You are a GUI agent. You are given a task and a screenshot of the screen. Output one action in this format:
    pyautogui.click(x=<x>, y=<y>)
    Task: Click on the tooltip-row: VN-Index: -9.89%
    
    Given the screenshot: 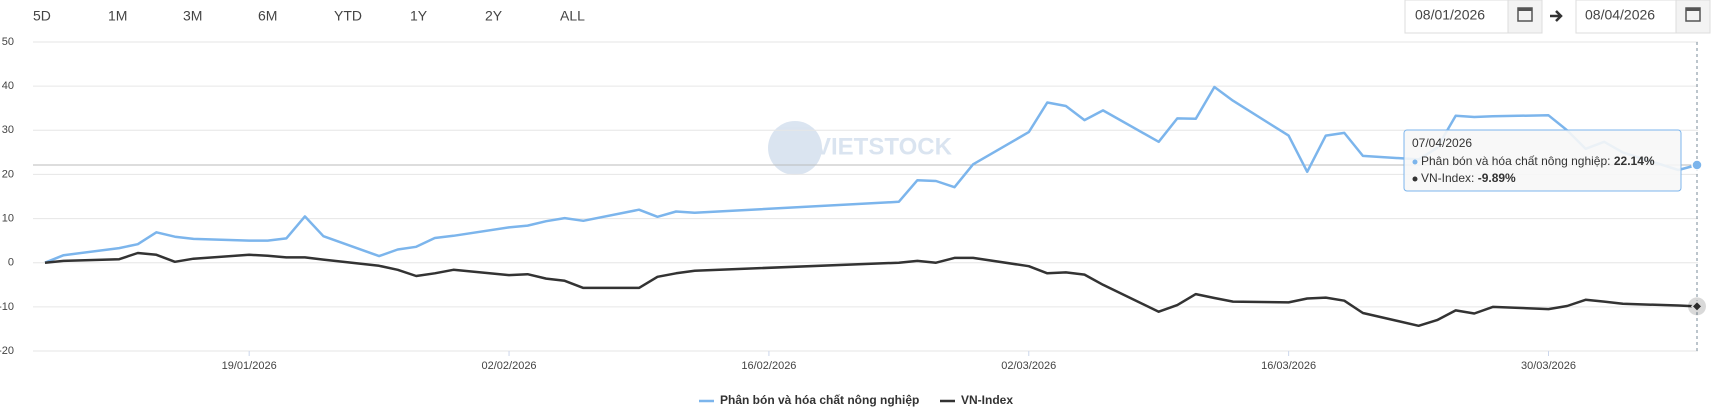 What is the action you would take?
    pyautogui.click(x=1468, y=178)
    